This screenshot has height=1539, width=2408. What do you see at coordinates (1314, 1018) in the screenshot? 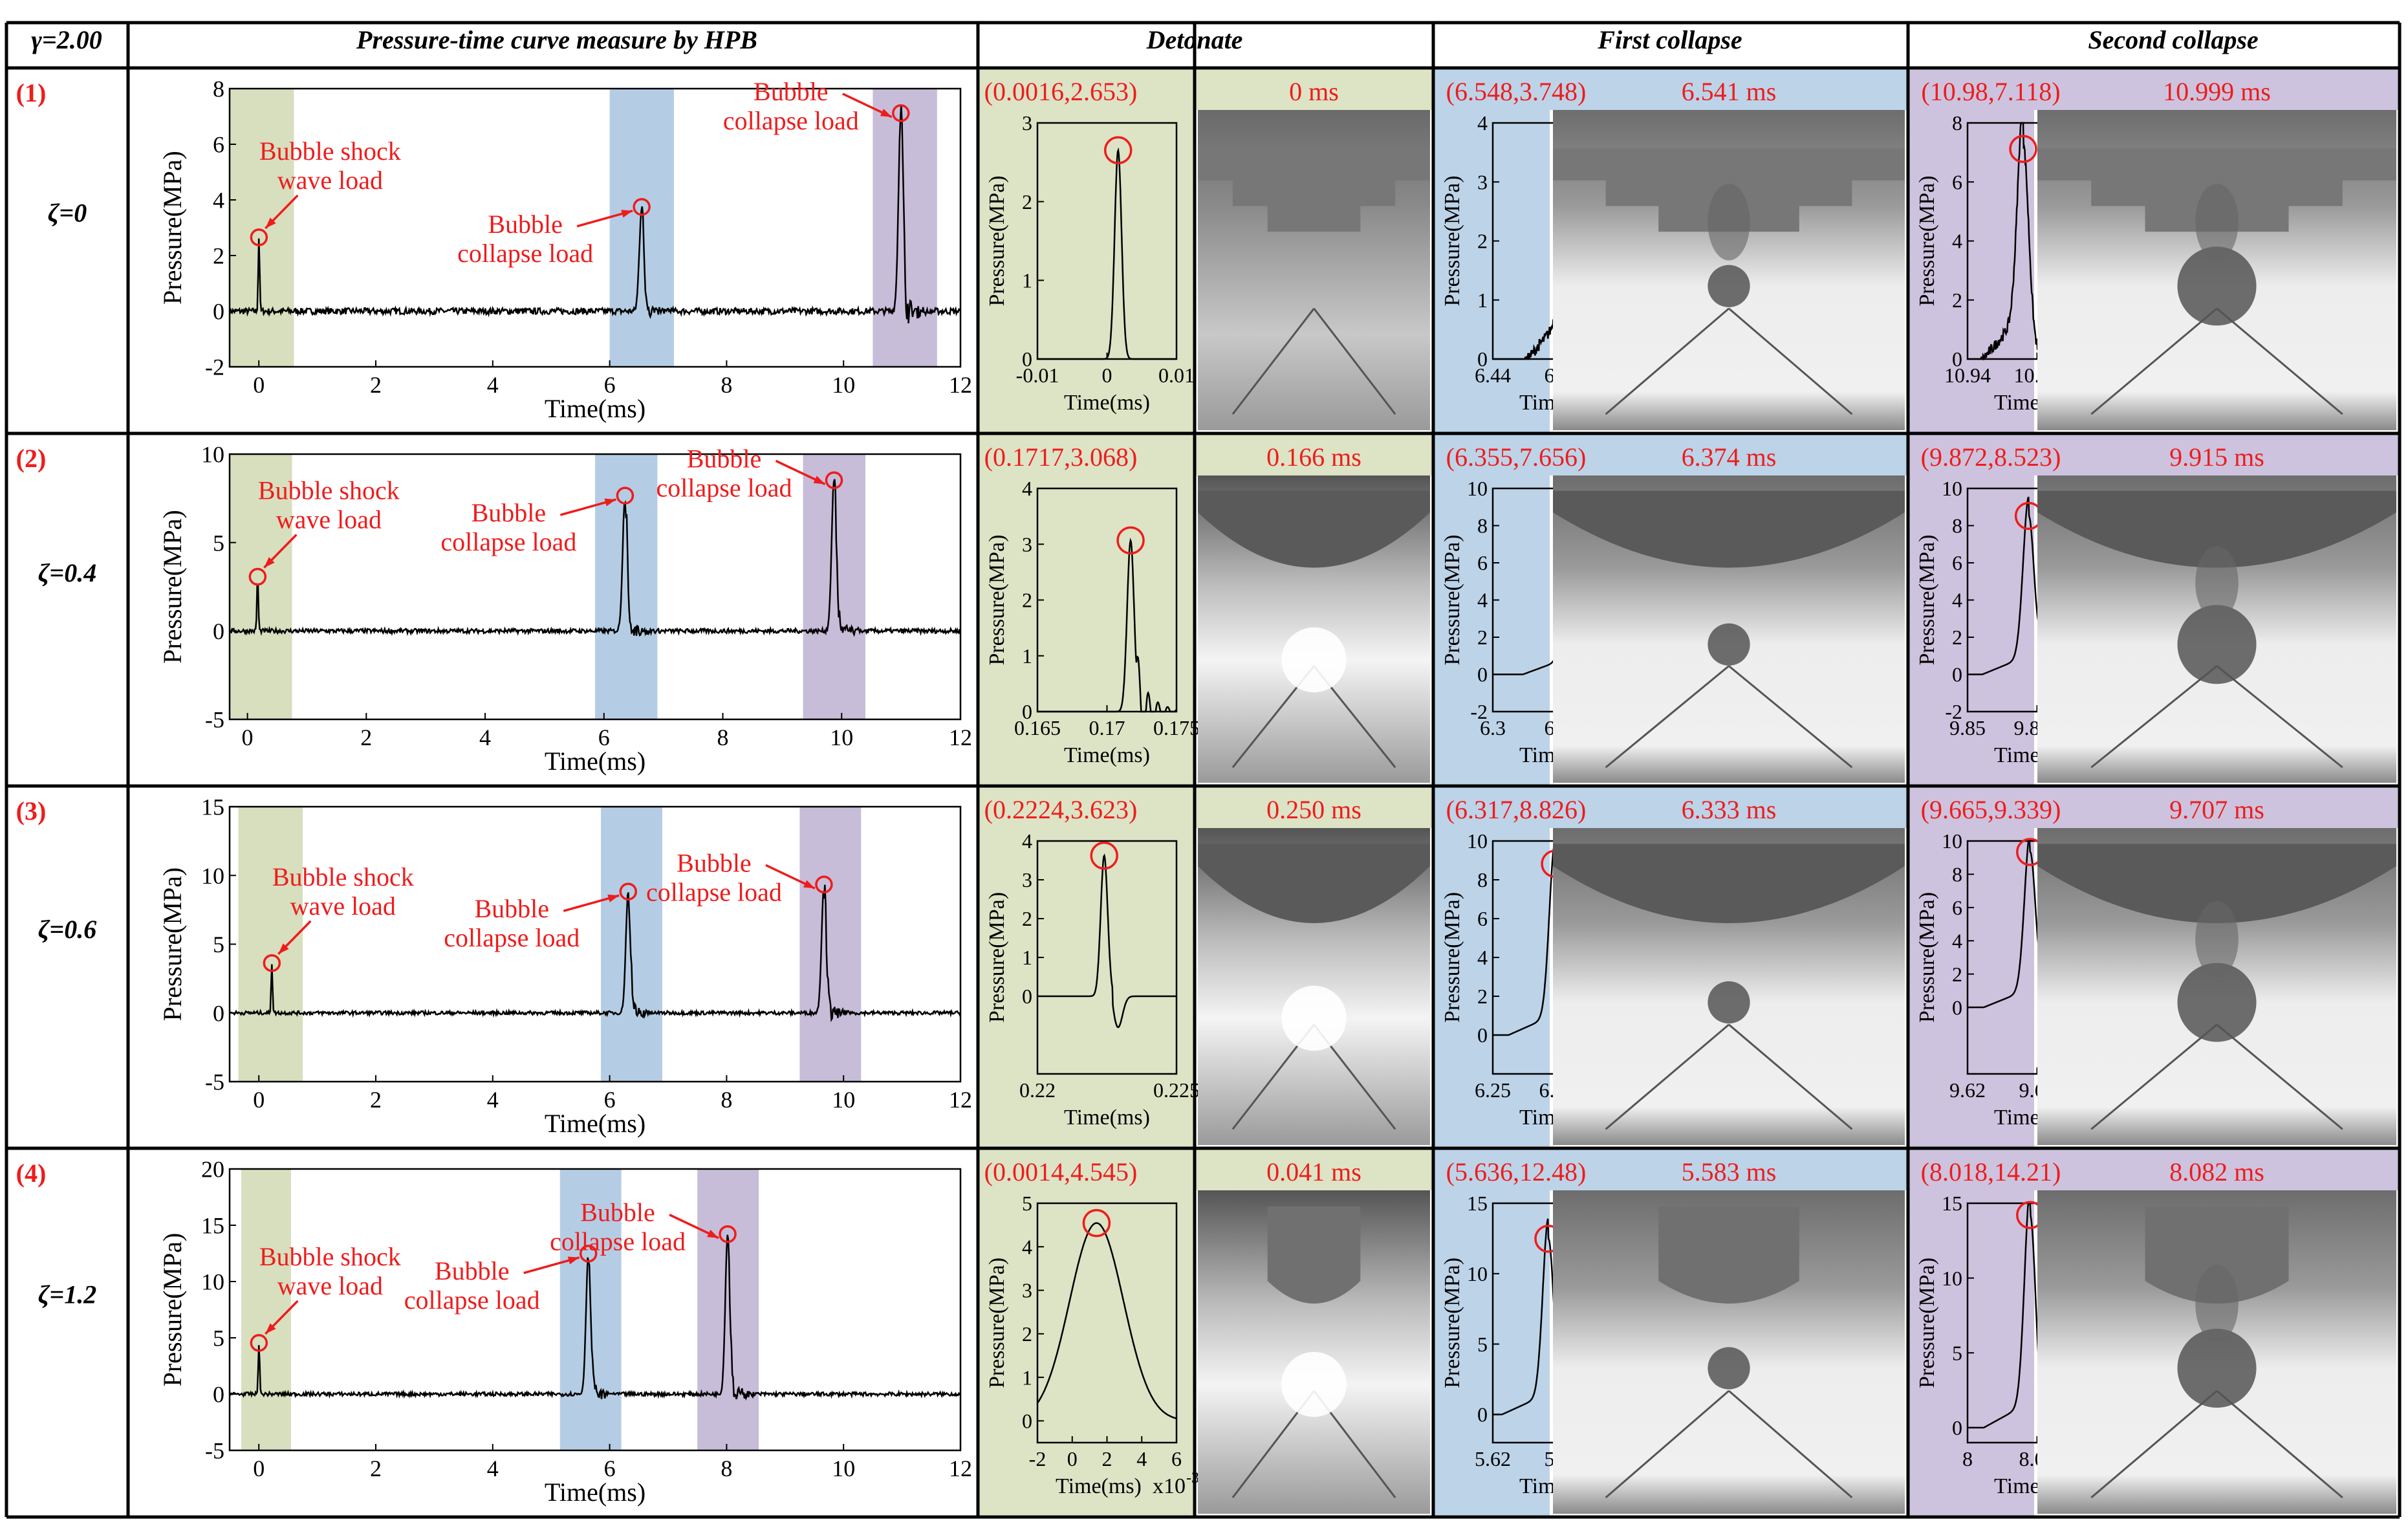
I see `explosion-glow` at bounding box center [1314, 1018].